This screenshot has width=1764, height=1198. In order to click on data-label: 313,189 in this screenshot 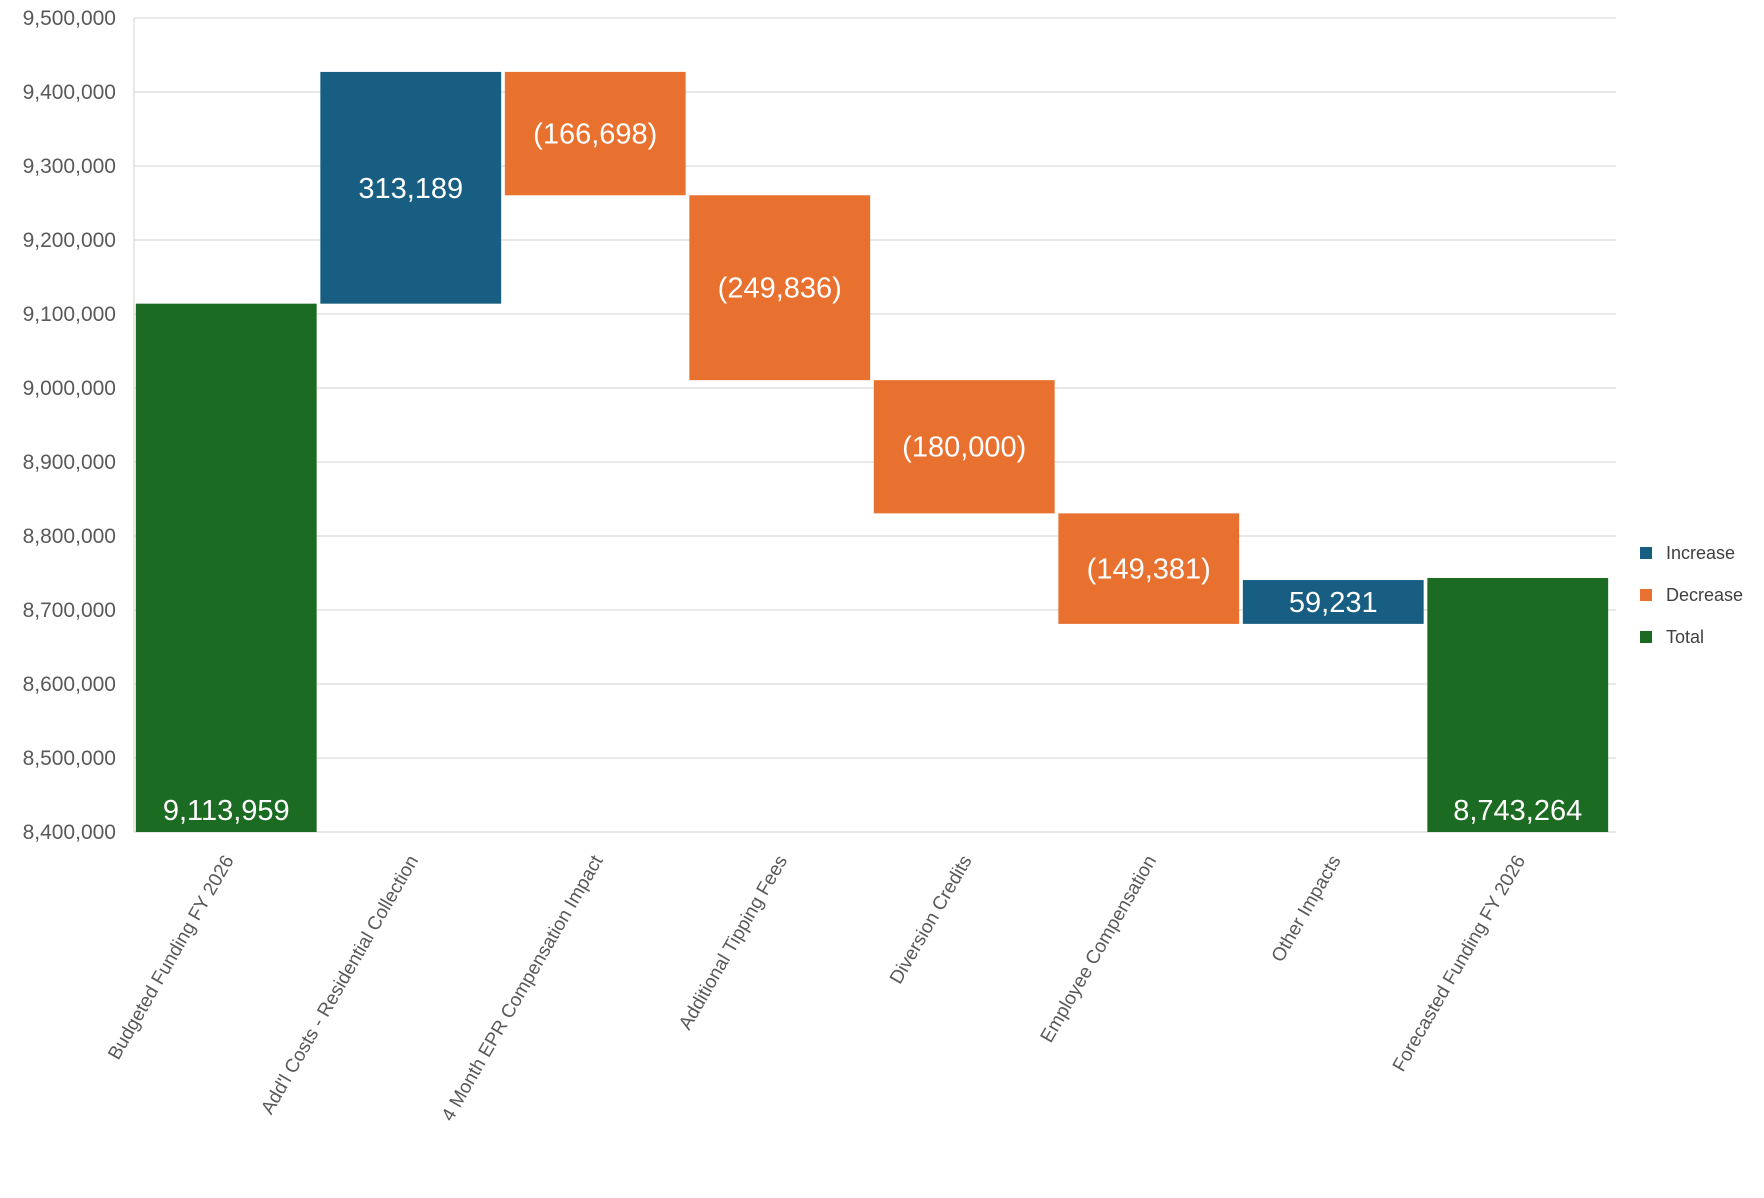, I will do `click(410, 189)`.